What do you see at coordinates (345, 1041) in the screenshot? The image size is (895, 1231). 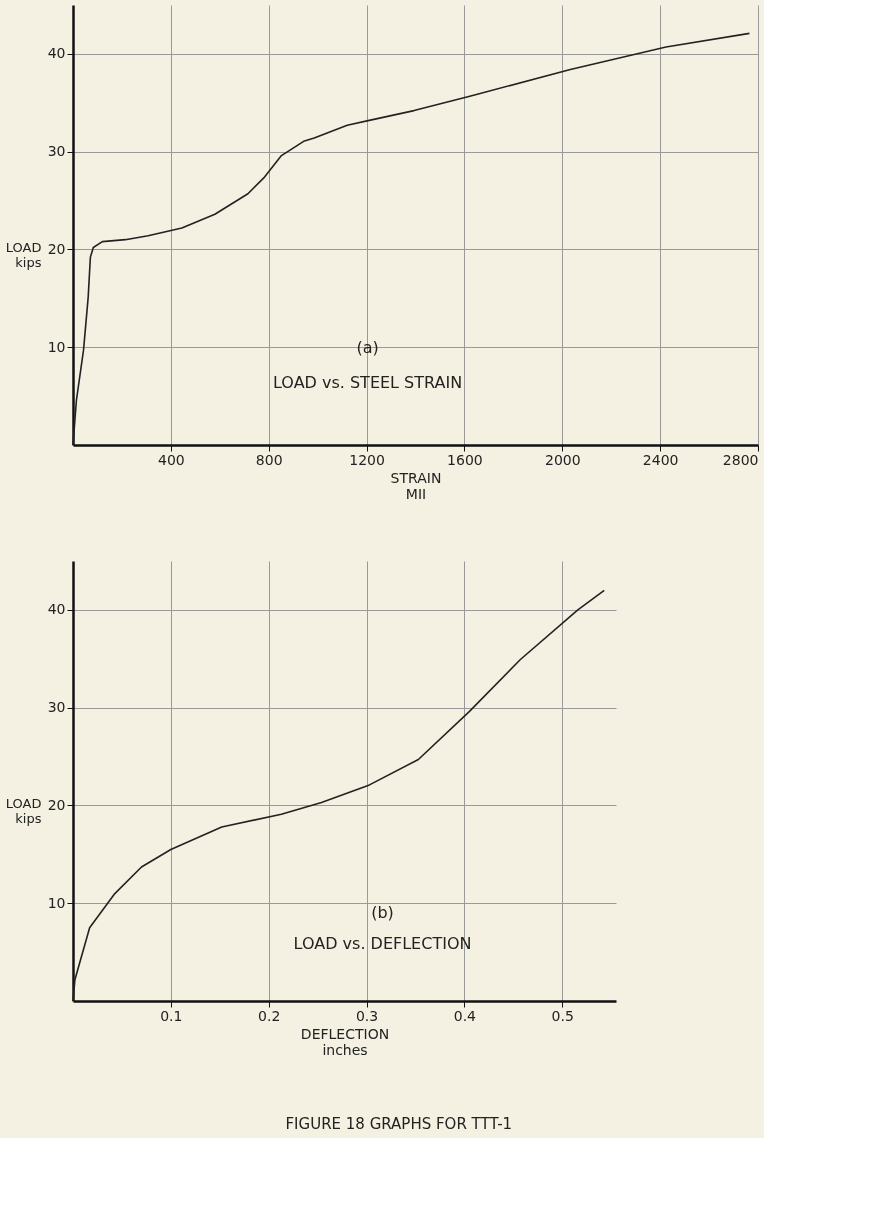 I see `x-axis-title: DEFLECTION inches` at bounding box center [345, 1041].